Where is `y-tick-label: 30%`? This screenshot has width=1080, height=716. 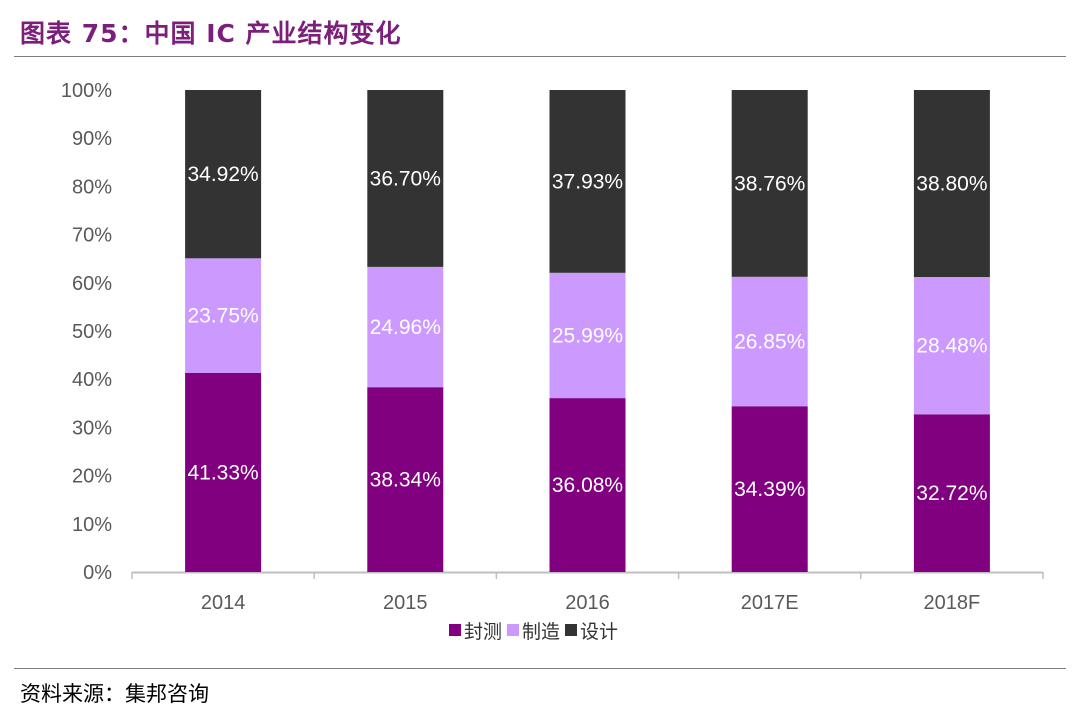 y-tick-label: 30% is located at coordinates (92, 428).